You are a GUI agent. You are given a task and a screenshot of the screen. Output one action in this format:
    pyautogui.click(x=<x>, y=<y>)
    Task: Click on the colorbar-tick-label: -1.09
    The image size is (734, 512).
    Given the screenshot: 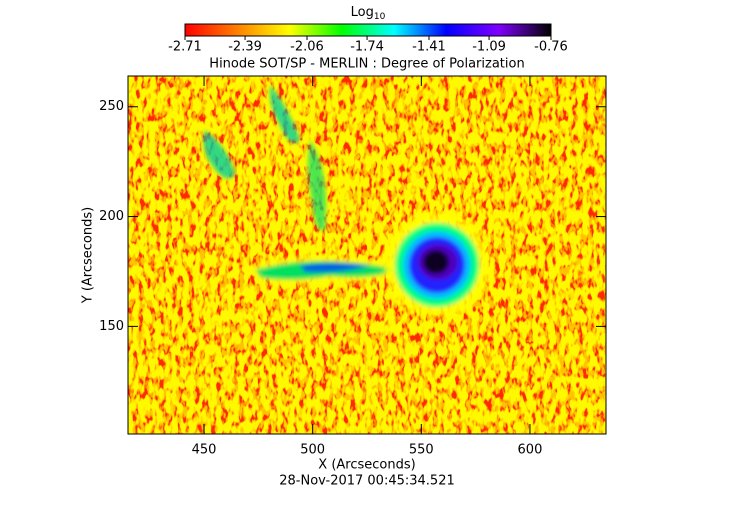 What is the action you would take?
    pyautogui.click(x=489, y=47)
    